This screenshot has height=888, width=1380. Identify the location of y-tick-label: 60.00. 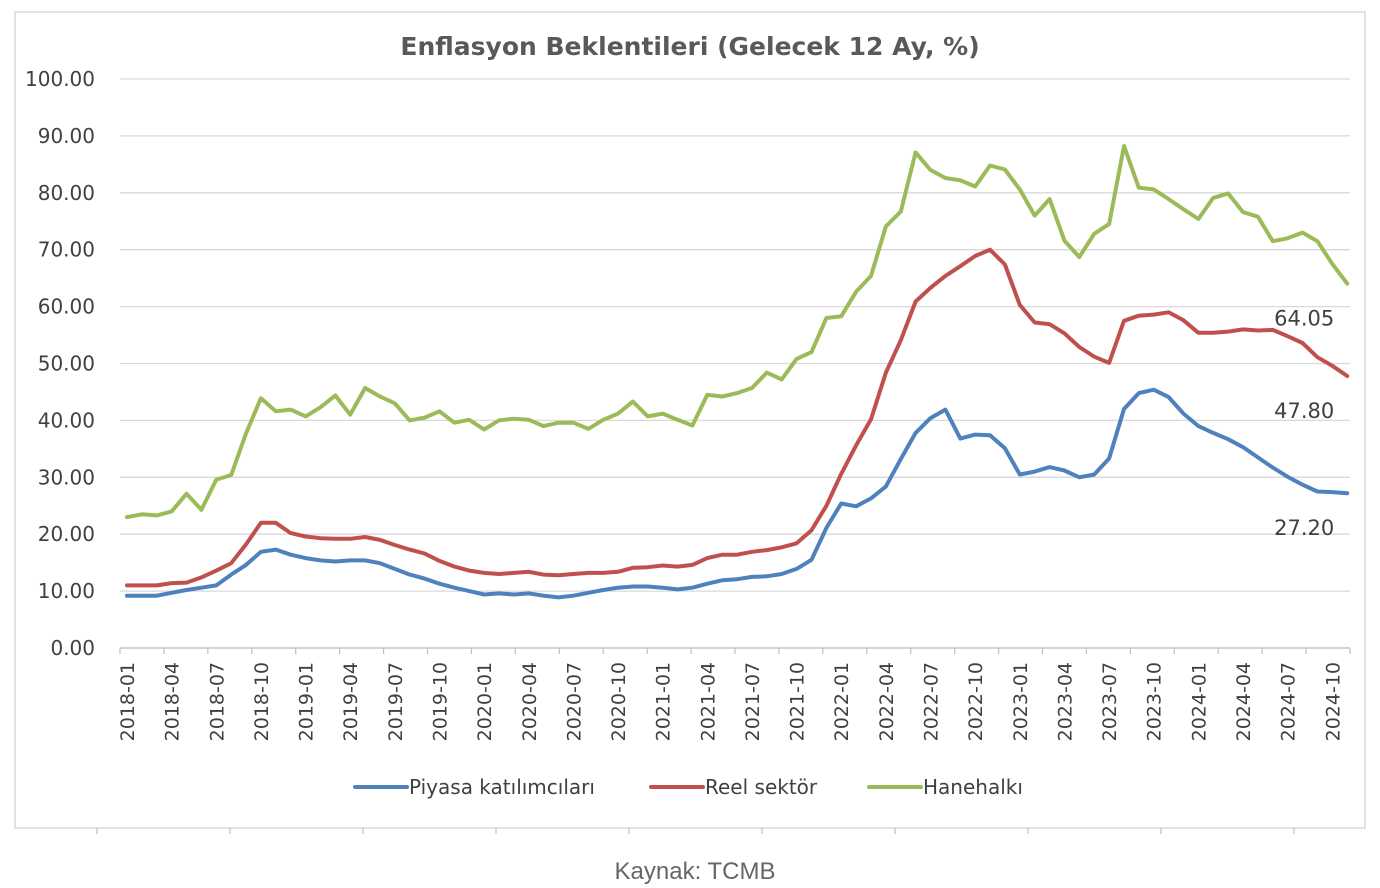
(66, 307).